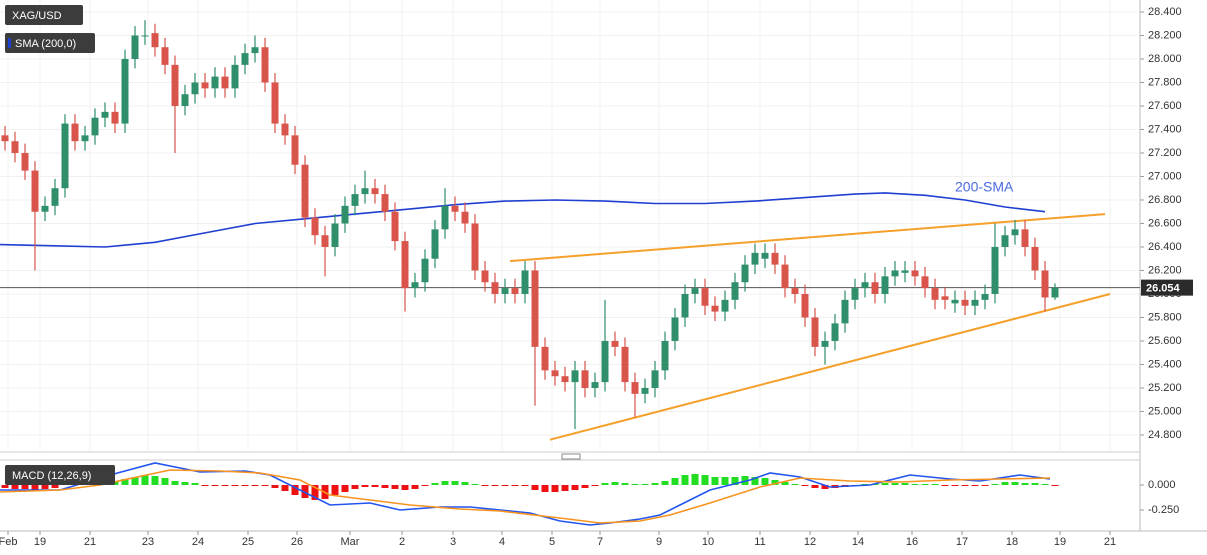 The width and height of the screenshot is (1207, 555). Describe the element at coordinates (1165, 411) in the screenshot. I see `y-tick-label: 25.000` at that location.